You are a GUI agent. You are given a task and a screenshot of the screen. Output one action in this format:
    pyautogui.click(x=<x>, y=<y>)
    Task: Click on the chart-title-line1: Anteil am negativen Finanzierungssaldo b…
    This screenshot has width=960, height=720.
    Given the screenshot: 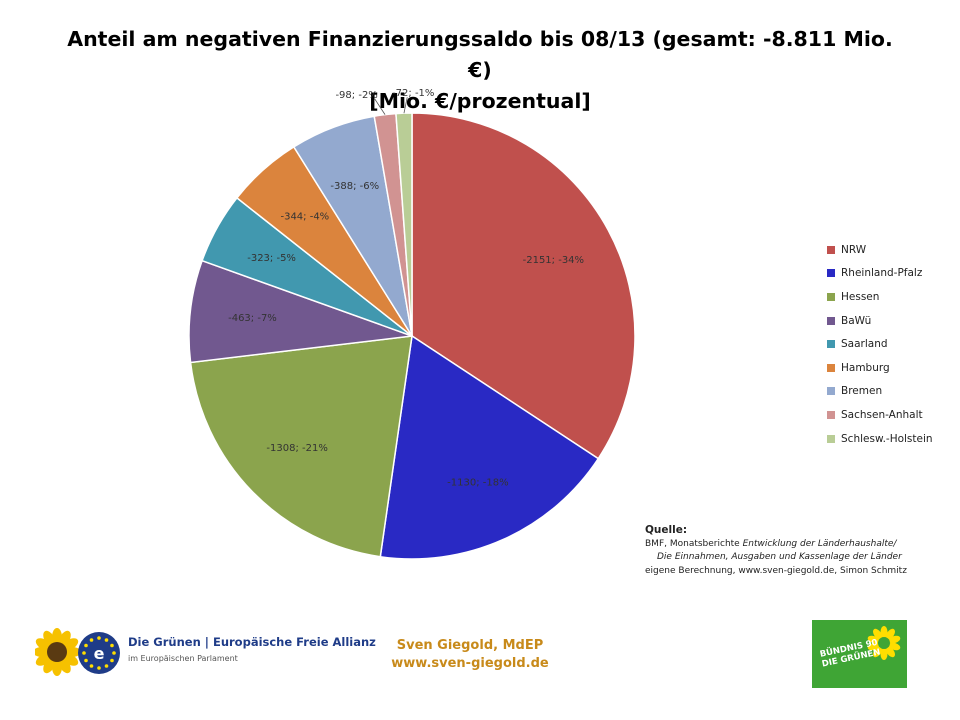 What is the action you would take?
    pyautogui.click(x=480, y=54)
    